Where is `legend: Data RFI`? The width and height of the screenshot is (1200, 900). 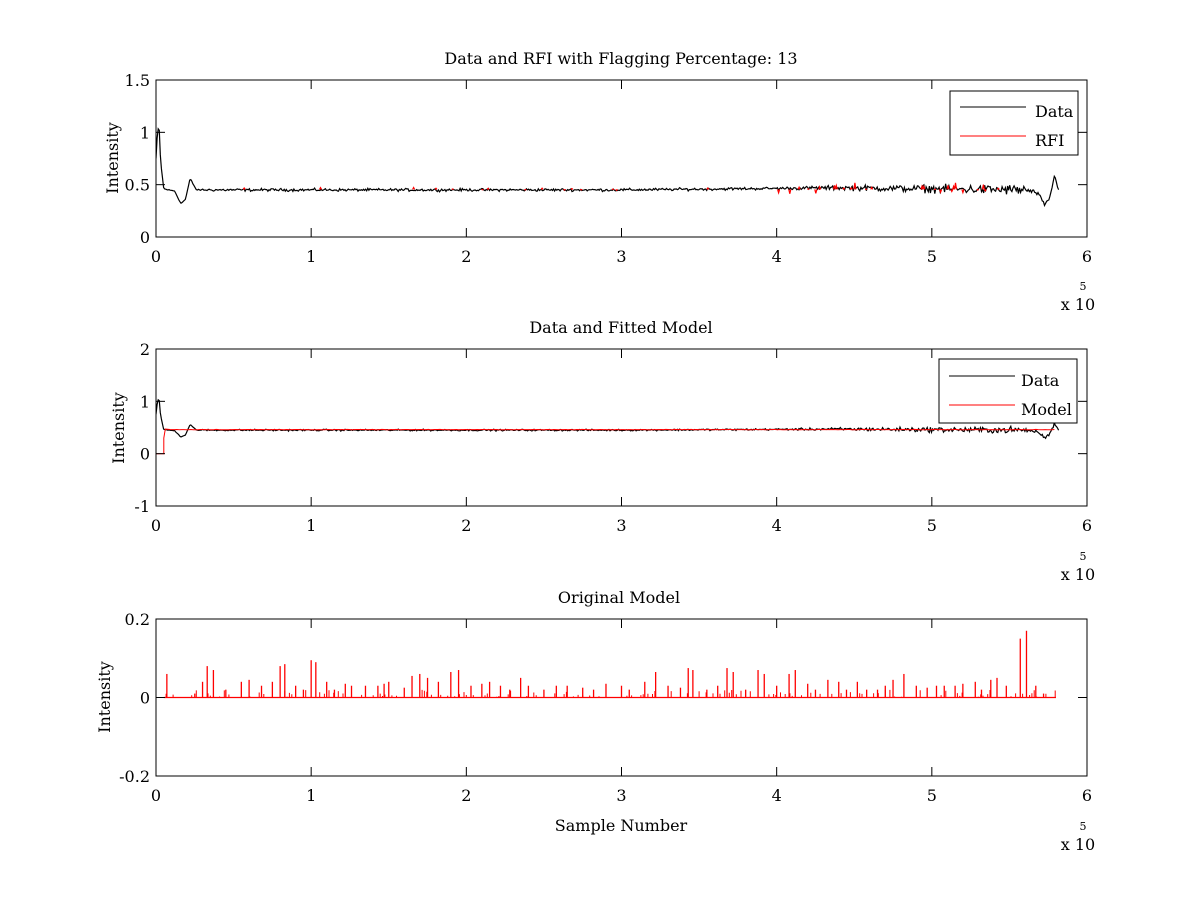 legend: Data RFI is located at coordinates (1014, 123).